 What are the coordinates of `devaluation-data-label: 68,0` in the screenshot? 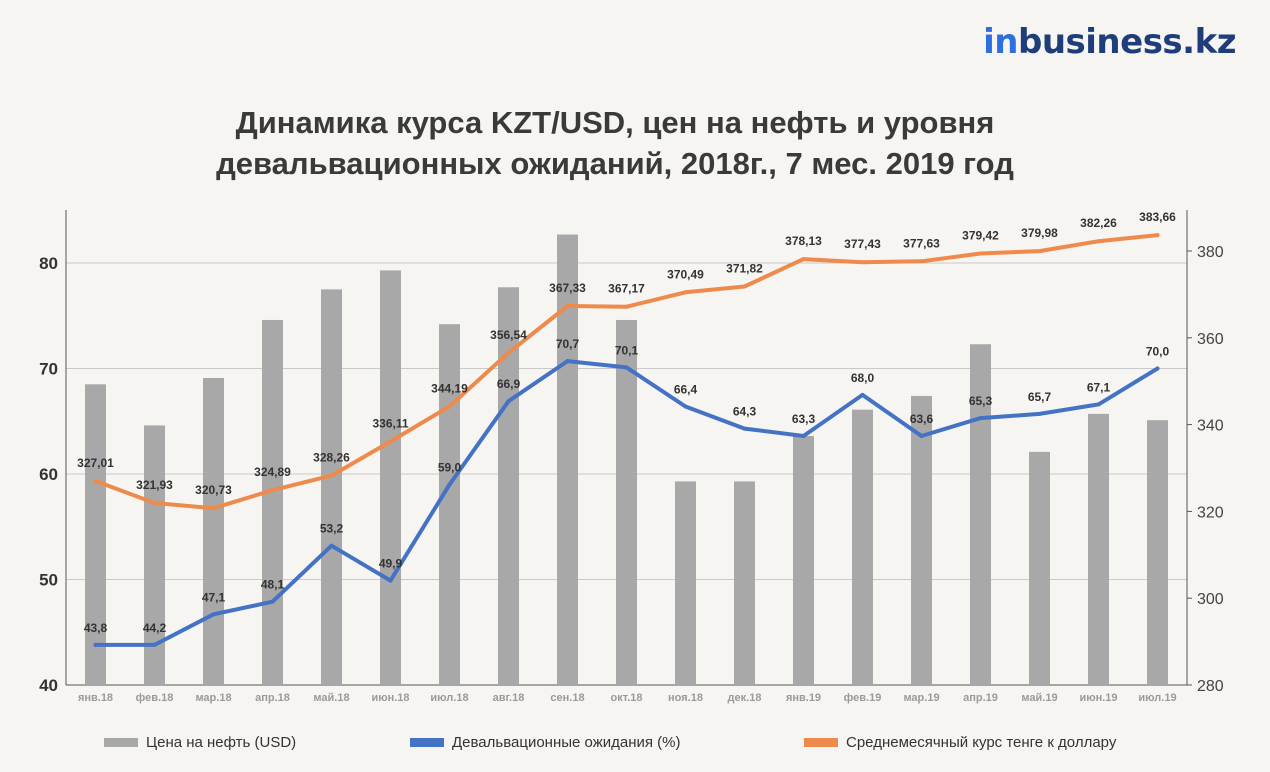 It's located at (863, 378).